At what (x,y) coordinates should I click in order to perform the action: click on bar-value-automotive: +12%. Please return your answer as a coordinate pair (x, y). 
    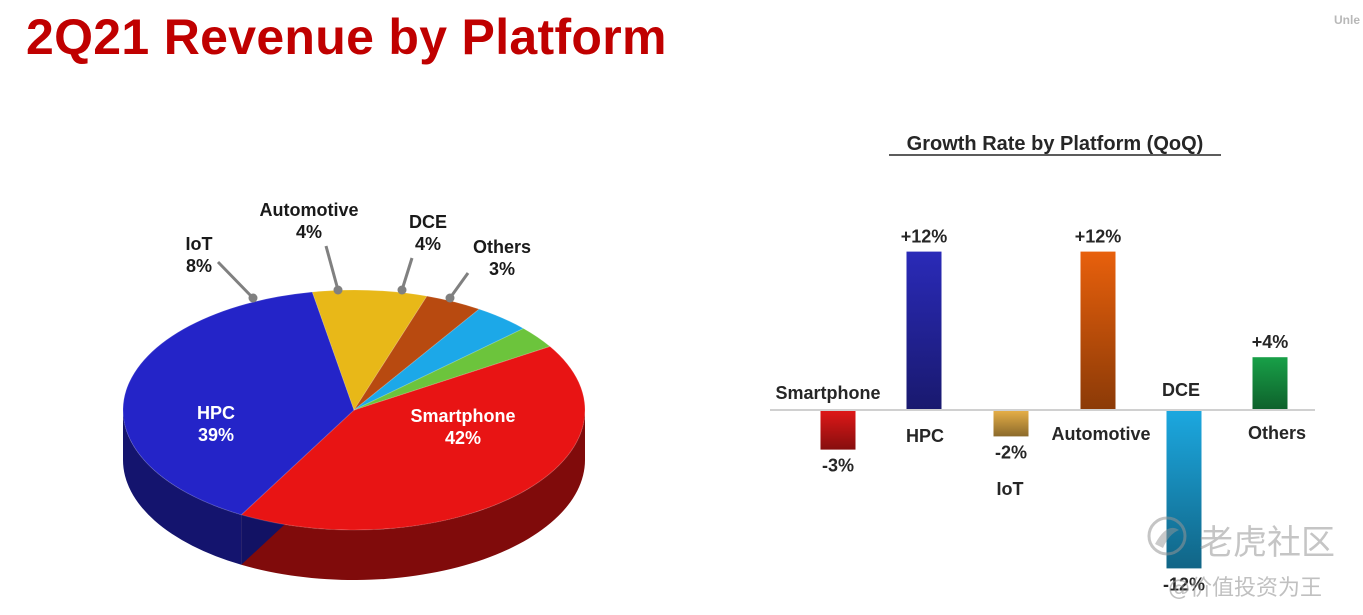
    Looking at the image, I should click on (1098, 237).